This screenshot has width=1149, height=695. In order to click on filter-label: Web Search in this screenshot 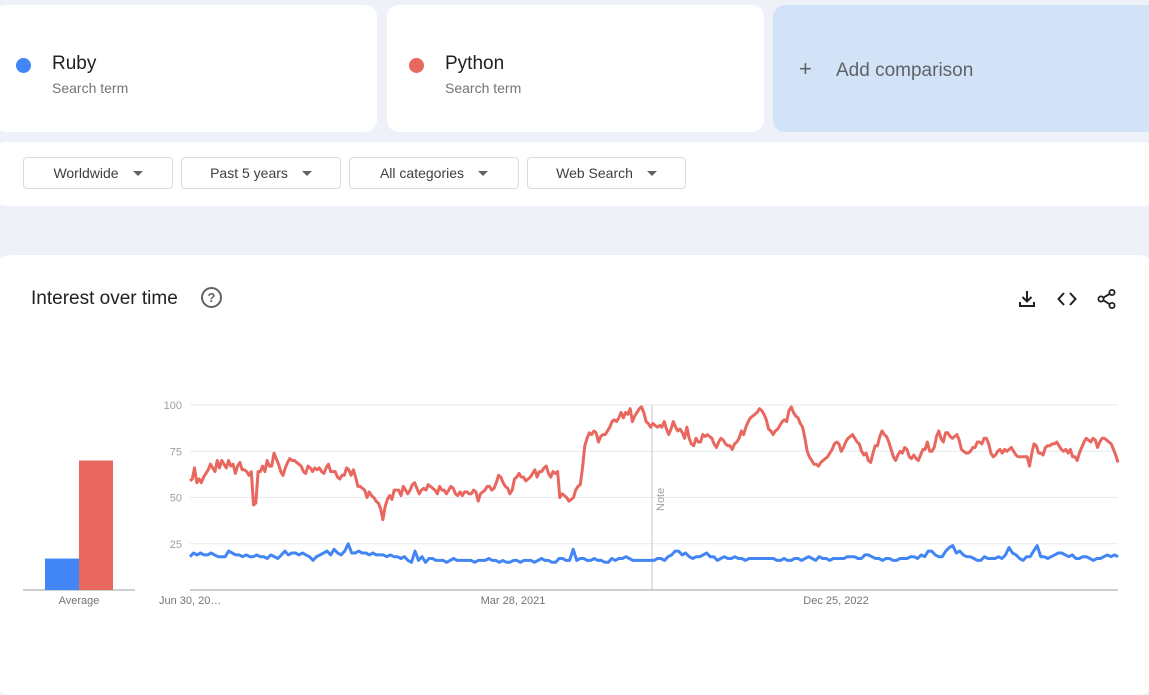, I will do `click(594, 173)`.